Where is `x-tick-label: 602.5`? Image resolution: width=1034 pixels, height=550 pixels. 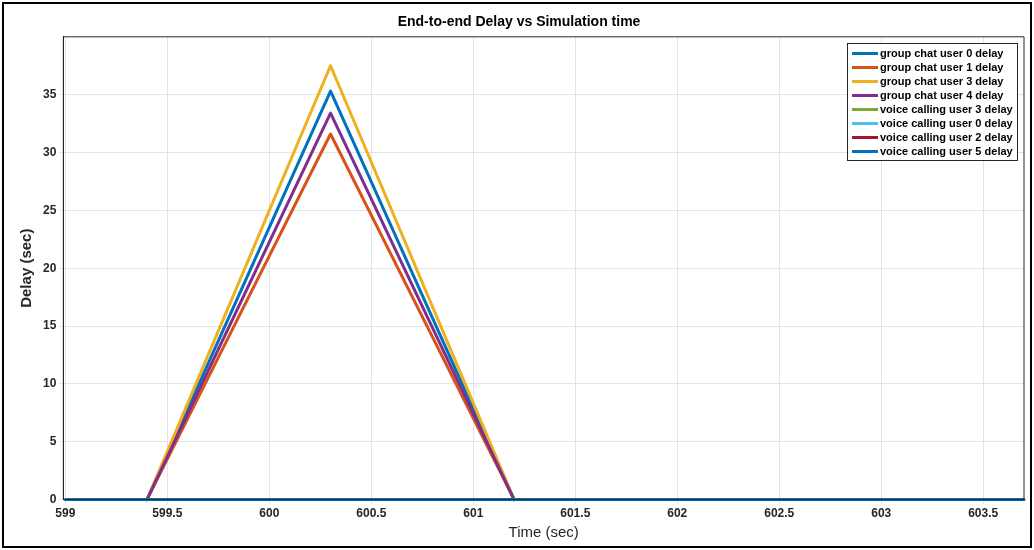 x-tick-label: 602.5 is located at coordinates (779, 513).